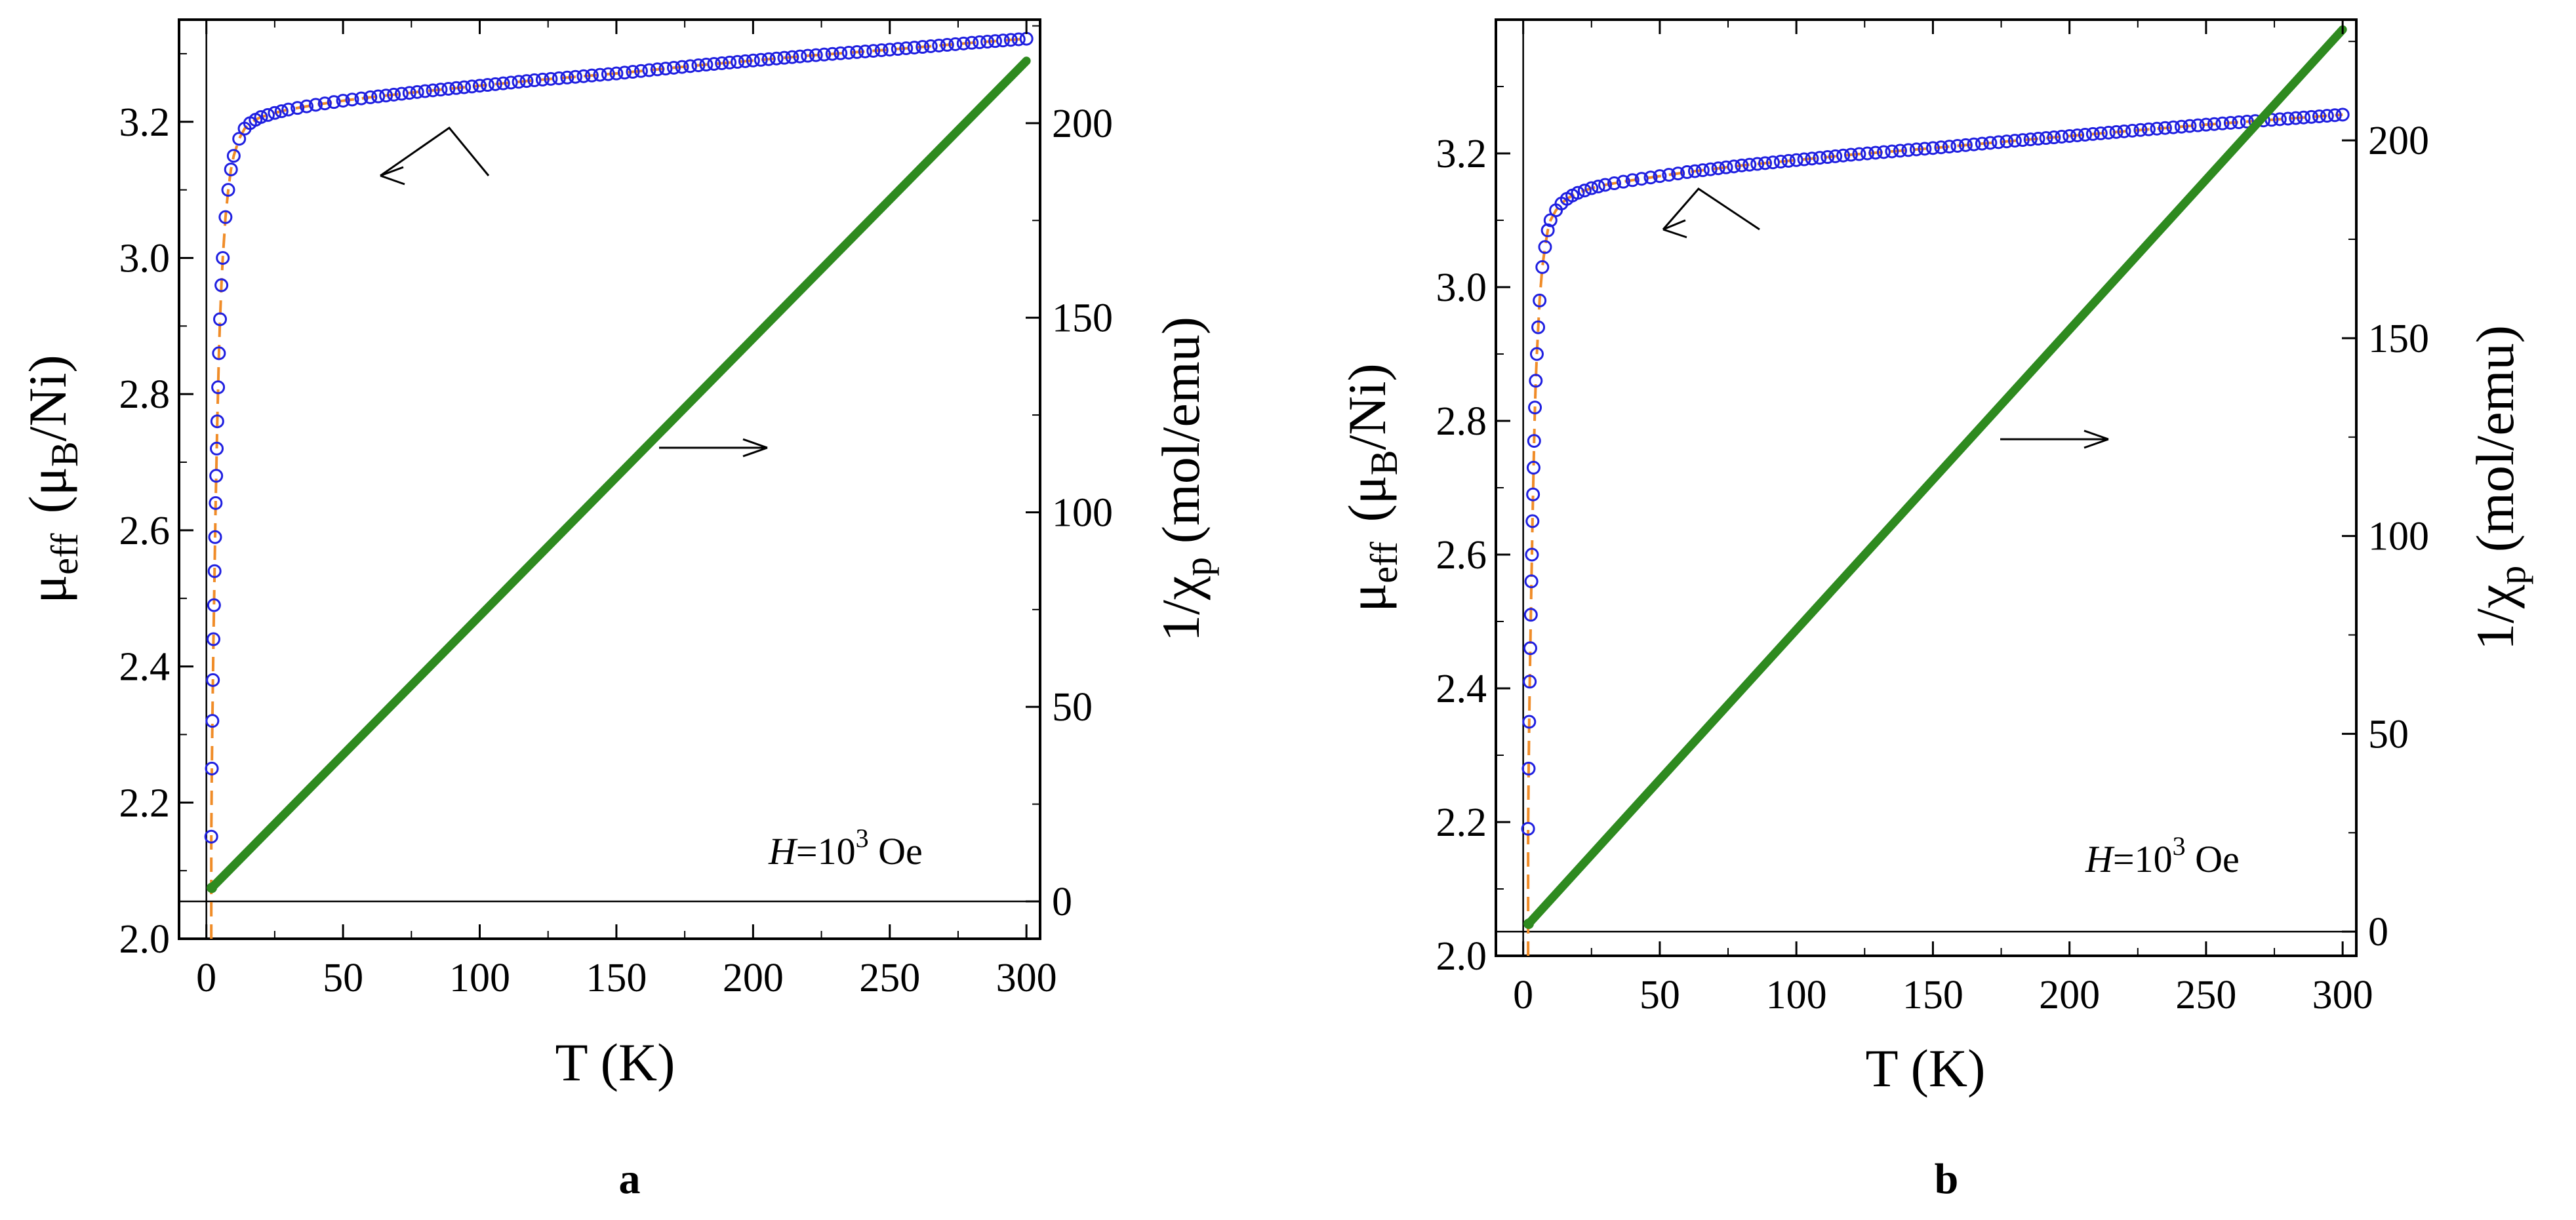 The image size is (2576, 1220). I want to click on y-left-tick-label: 3.2, so click(1461, 154).